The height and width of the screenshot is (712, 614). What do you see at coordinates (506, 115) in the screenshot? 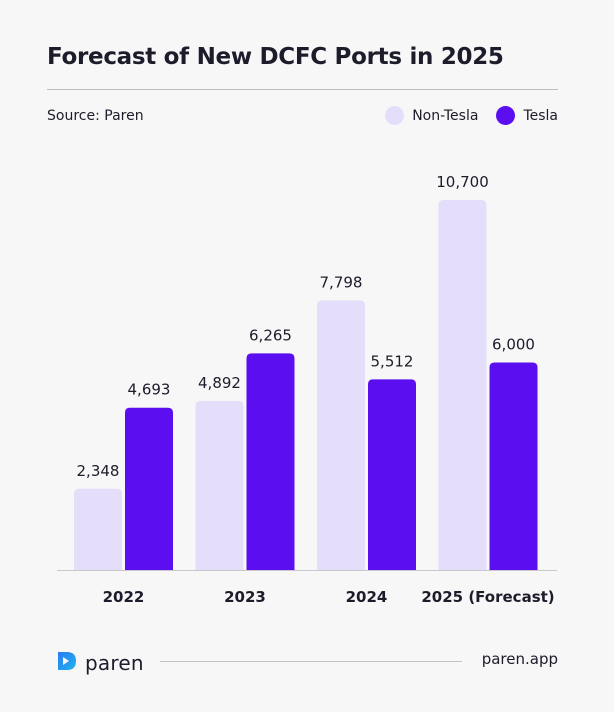
I see `legend-swatch-tesla` at bounding box center [506, 115].